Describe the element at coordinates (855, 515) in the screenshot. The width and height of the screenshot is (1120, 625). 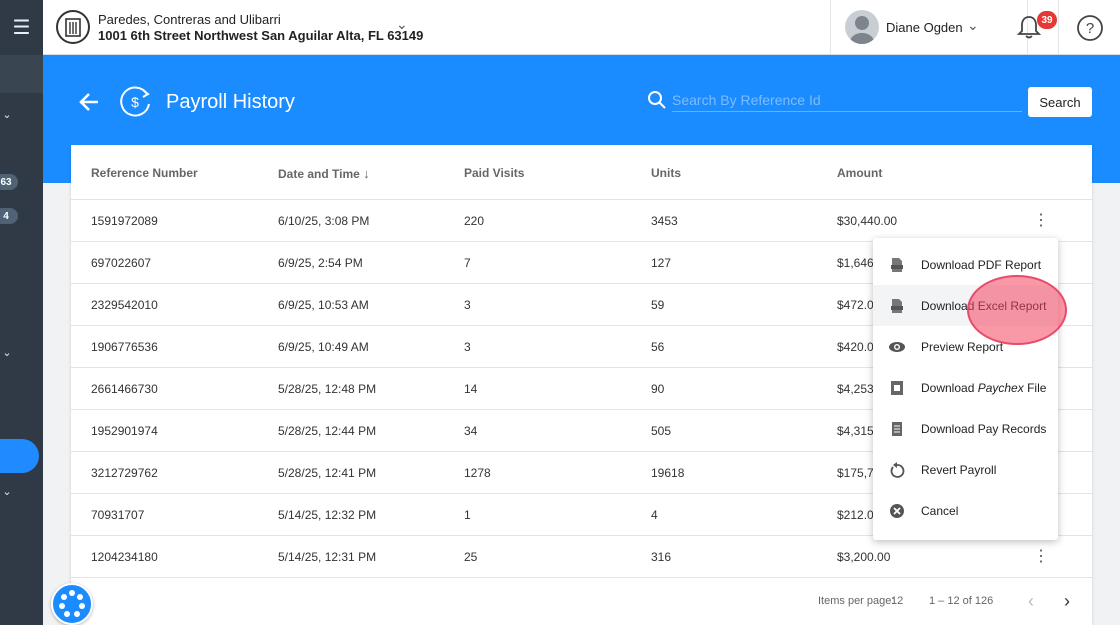
I see `cell-amount: $212.0` at that location.